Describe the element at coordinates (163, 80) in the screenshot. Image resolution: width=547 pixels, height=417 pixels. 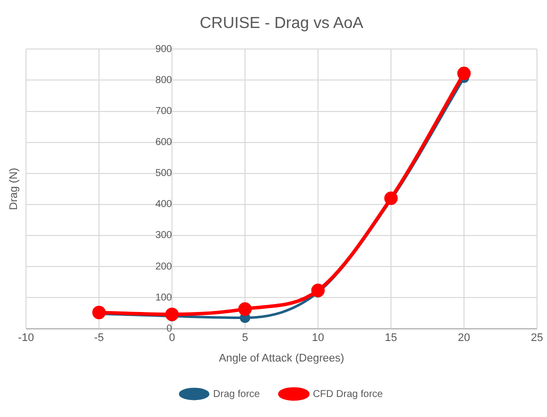
I see `y-tick-label: 800` at that location.